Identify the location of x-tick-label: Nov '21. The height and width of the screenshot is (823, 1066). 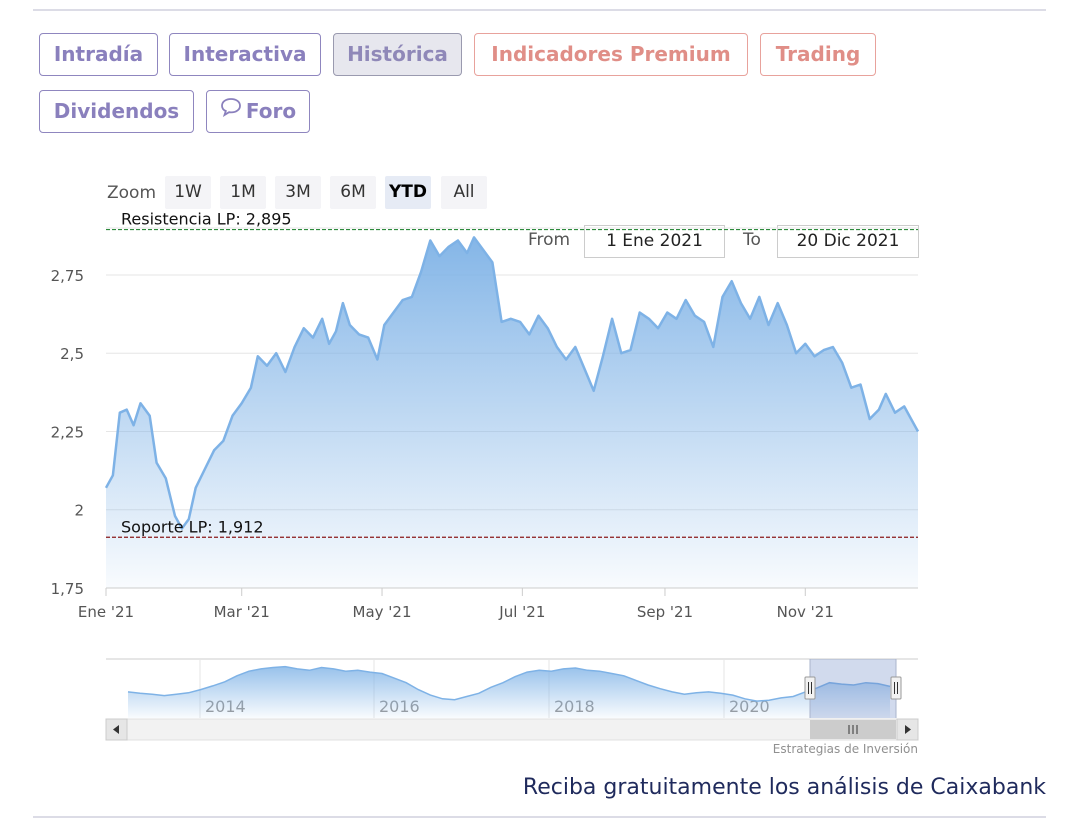
(805, 612).